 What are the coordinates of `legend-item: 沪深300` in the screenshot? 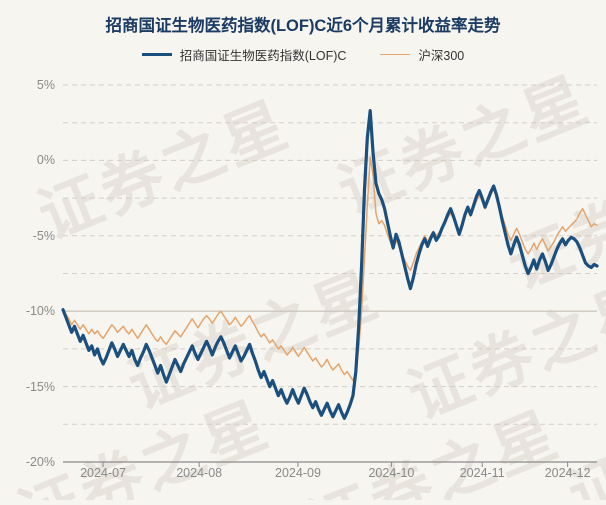 It's located at (422, 54).